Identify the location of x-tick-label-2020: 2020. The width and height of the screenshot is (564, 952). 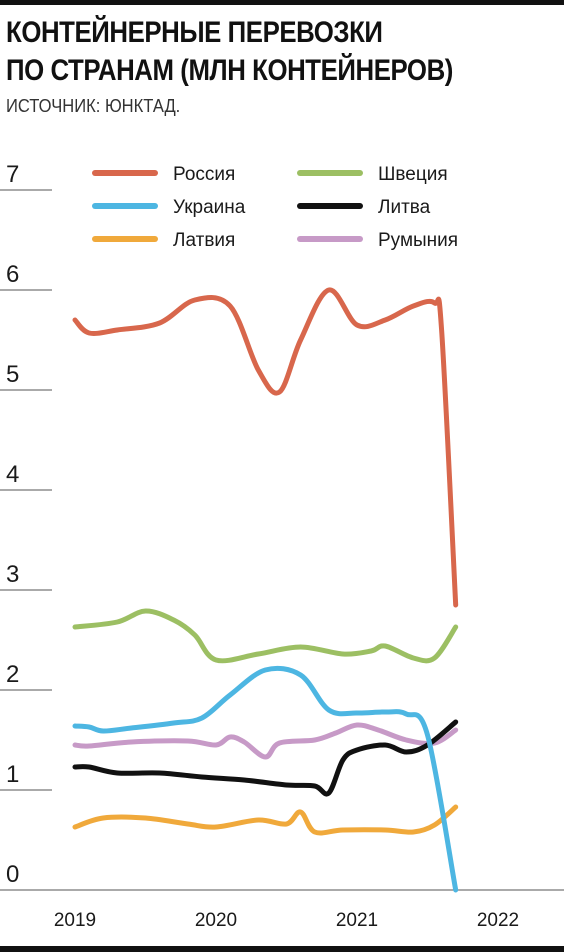
(216, 920).